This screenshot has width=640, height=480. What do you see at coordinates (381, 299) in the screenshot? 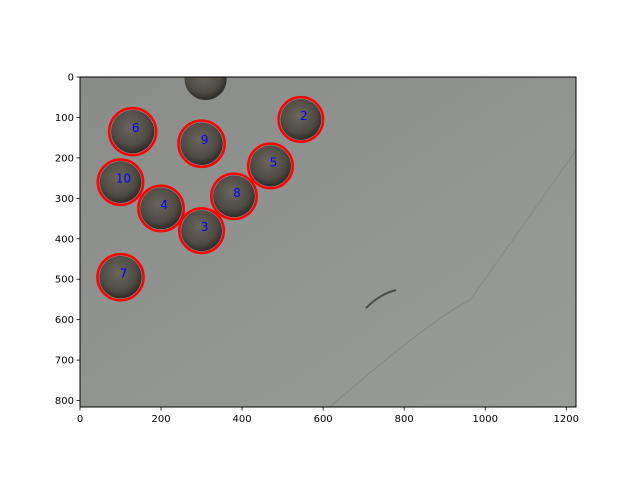
I see `crease-dark` at bounding box center [381, 299].